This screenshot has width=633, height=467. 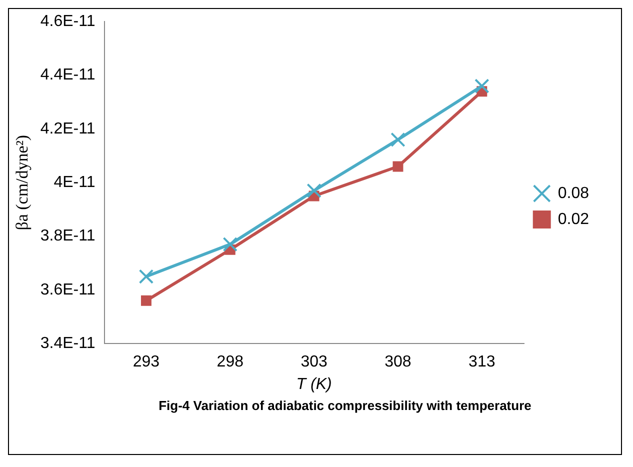 What do you see at coordinates (68, 289) in the screenshot?
I see `y-tick-label: 3.6E-11` at bounding box center [68, 289].